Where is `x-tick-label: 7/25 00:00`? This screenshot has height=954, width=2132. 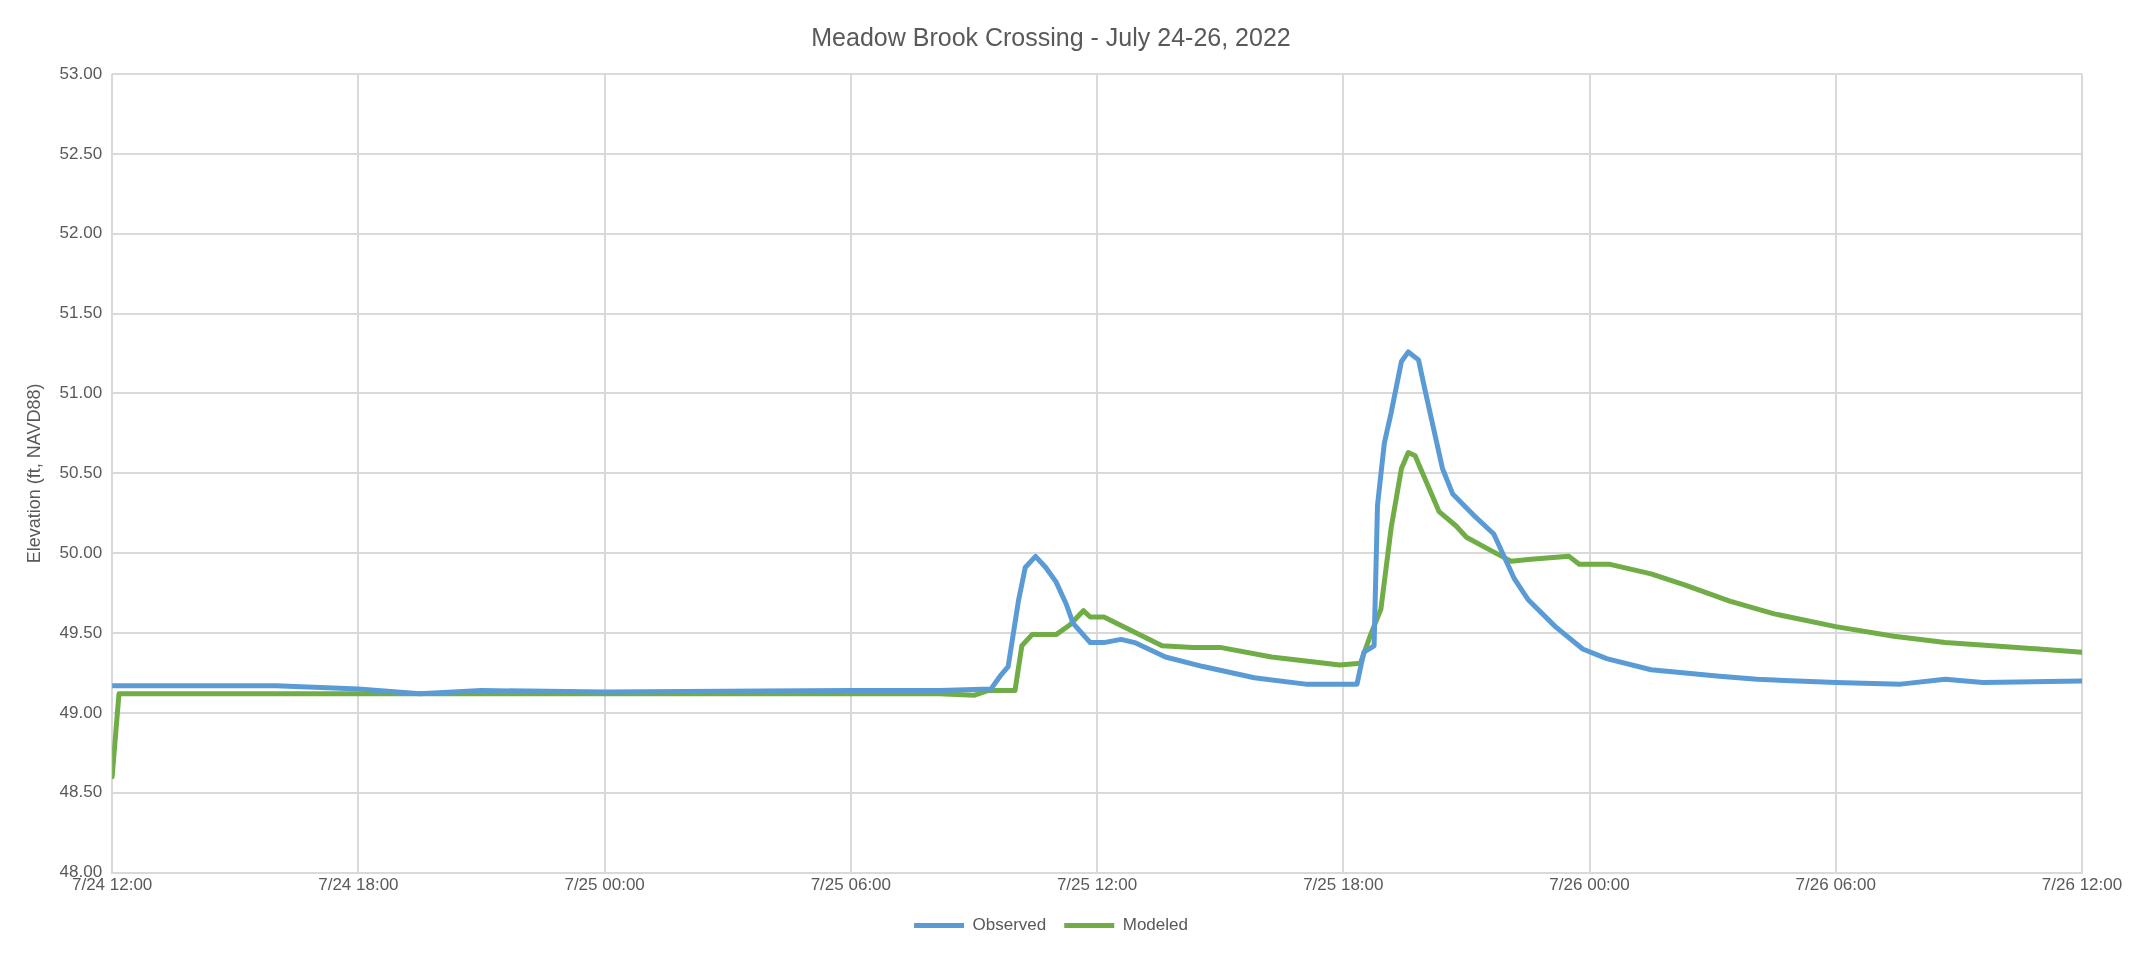
x-tick-label: 7/25 00:00 is located at coordinates (604, 885).